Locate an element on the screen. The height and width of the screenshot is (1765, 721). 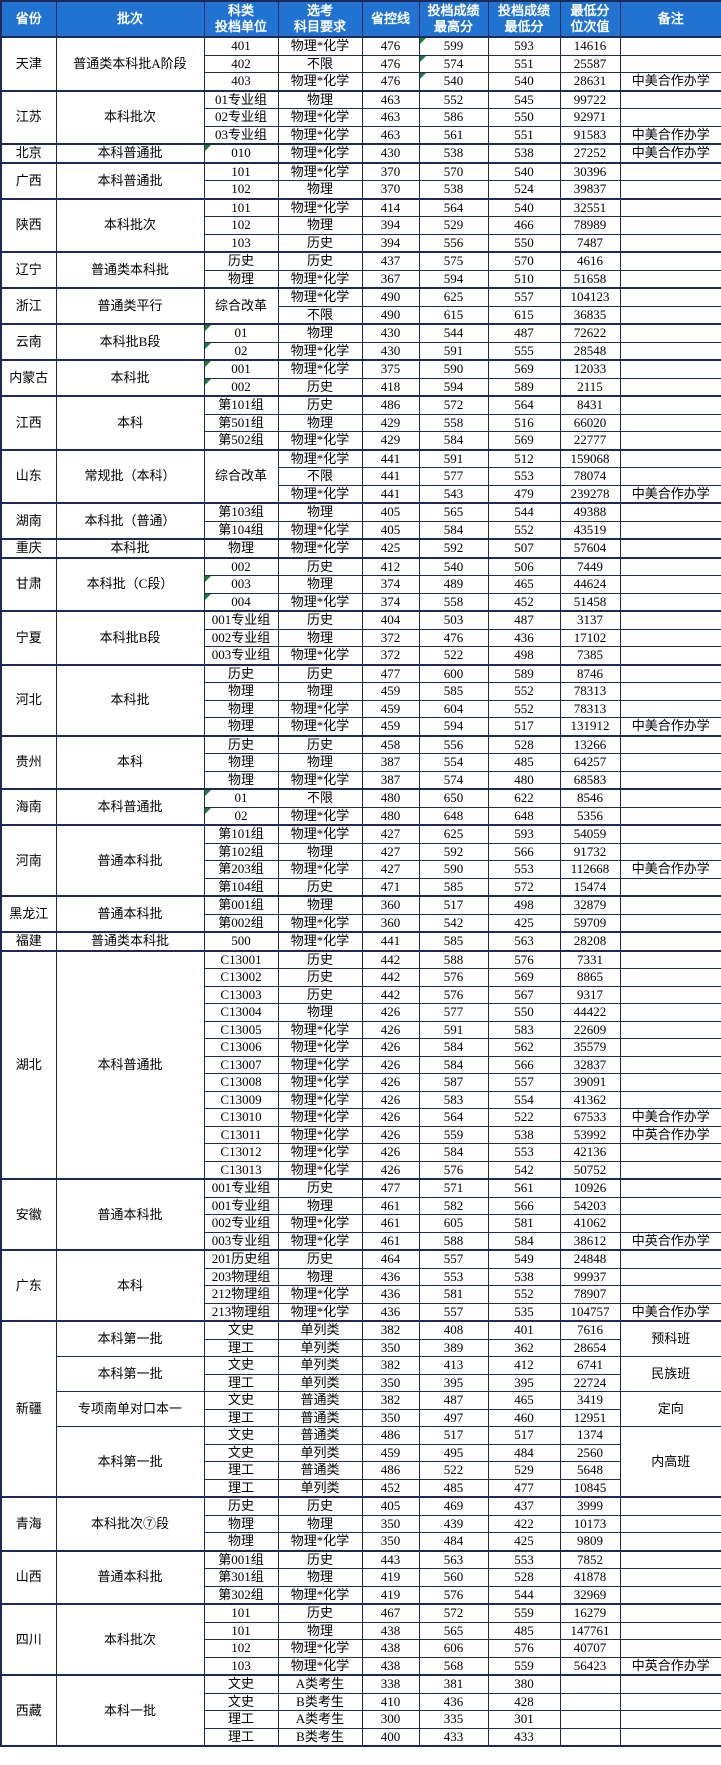
table-row: 海南 本科普通批 01 不限 480 650 622 8546 is located at coordinates (360, 807).